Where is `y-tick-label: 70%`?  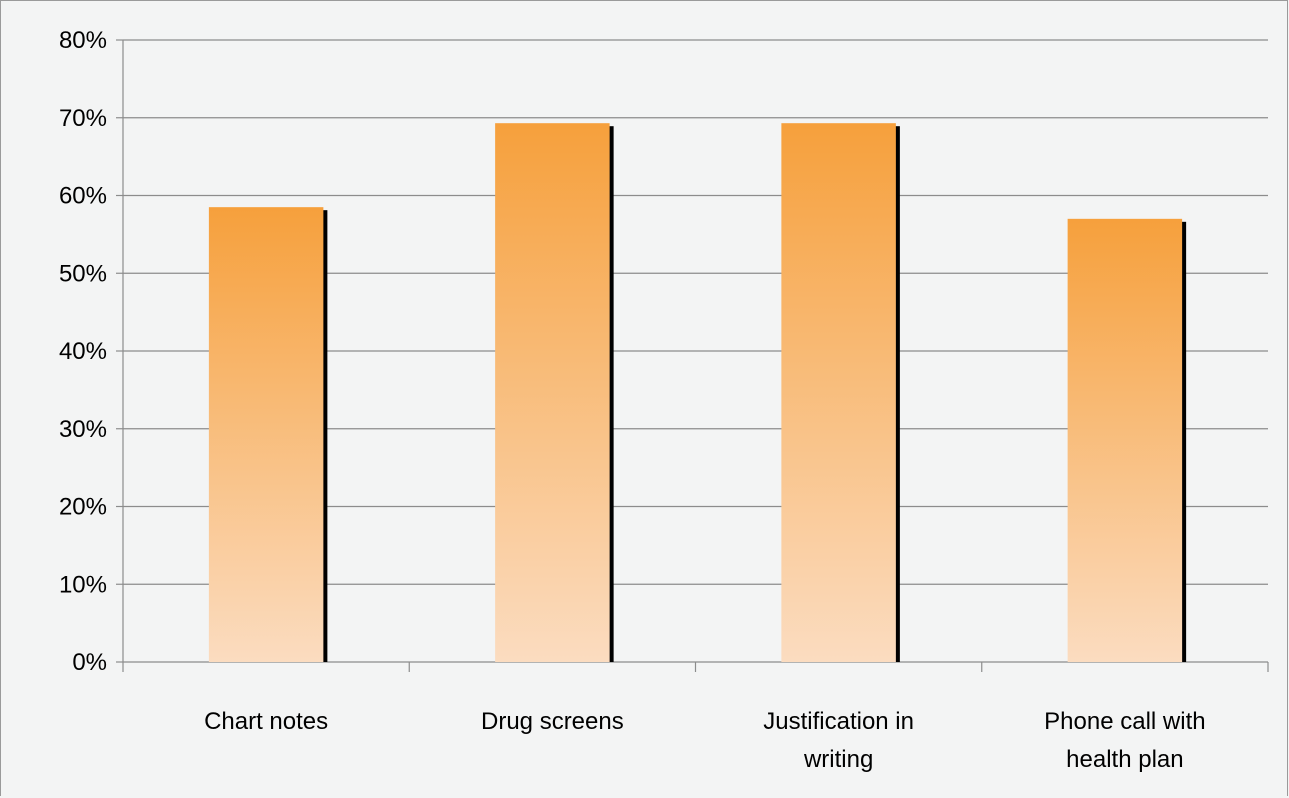 y-tick-label: 70% is located at coordinates (83, 118).